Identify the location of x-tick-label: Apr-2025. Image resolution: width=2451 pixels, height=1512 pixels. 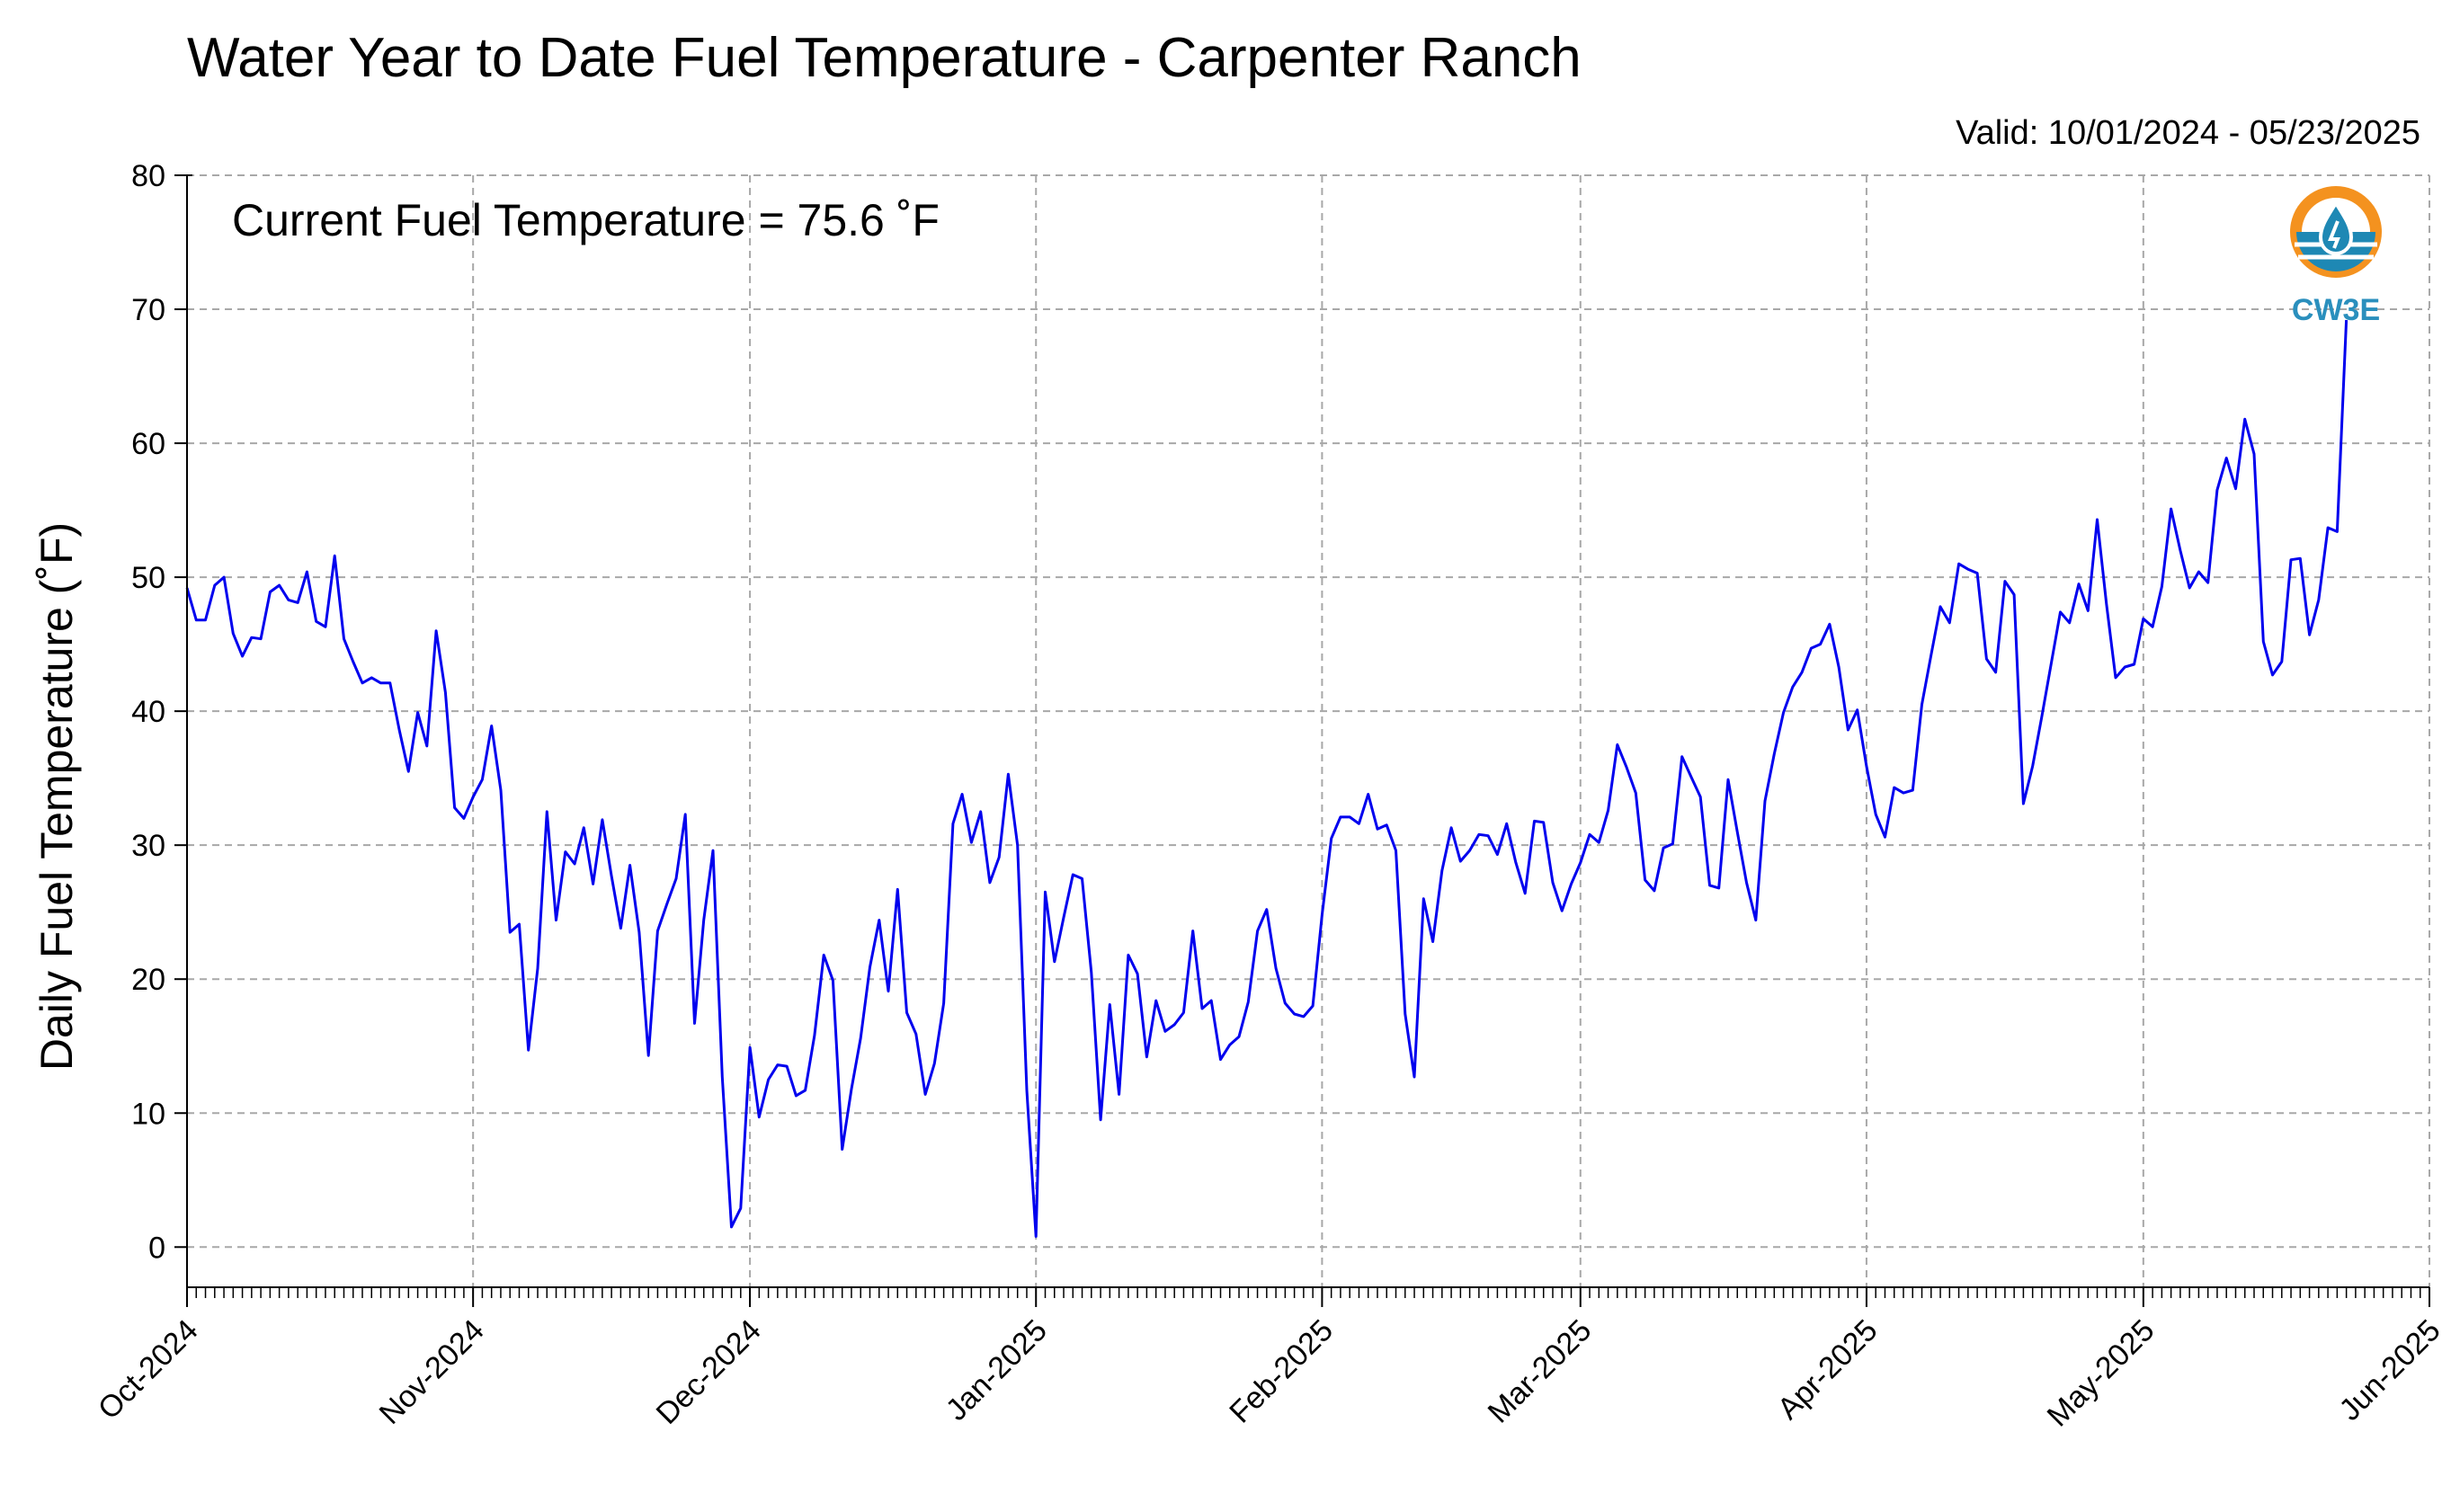
(1828, 1370).